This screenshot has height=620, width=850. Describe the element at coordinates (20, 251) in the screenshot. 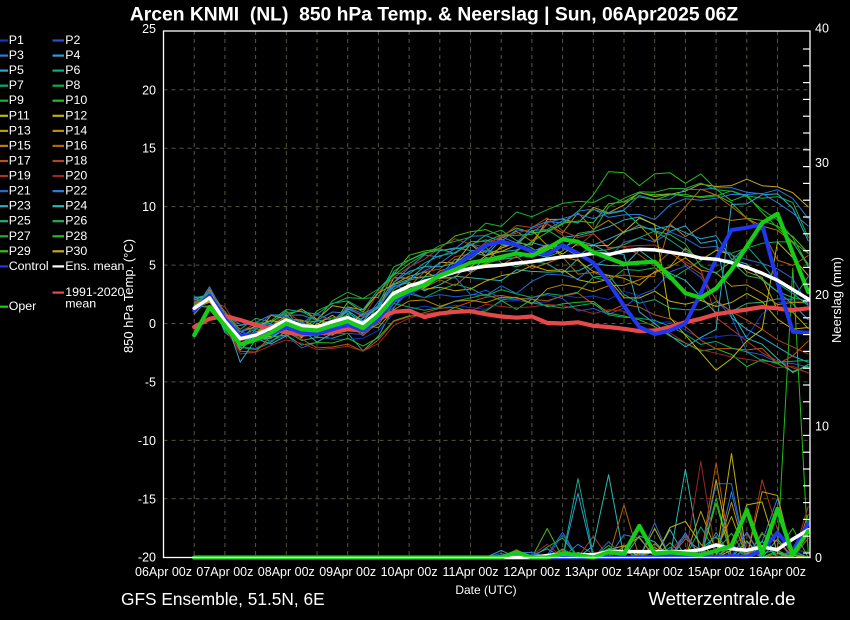

I see `svg-text: P29` at that location.